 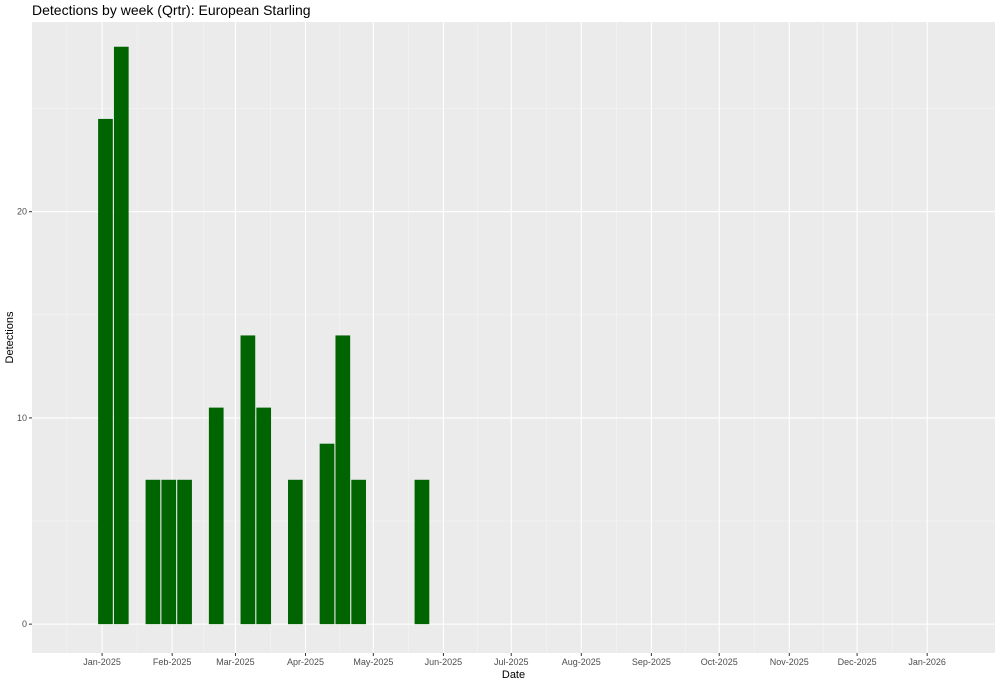 What do you see at coordinates (235, 662) in the screenshot?
I see `x-tick-label: Mar-2025` at bounding box center [235, 662].